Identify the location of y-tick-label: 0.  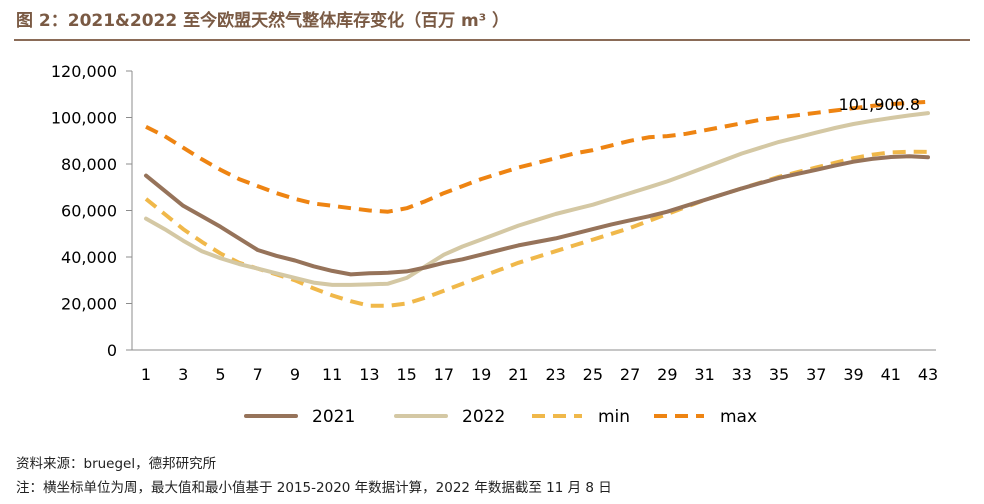
(112, 350).